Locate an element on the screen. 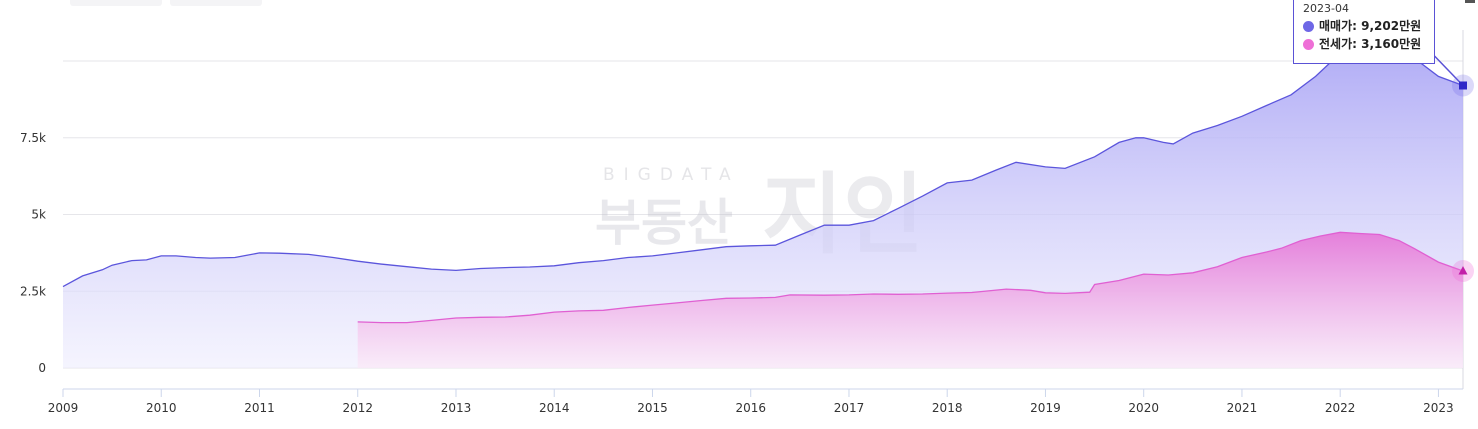  tooltip-row-jeonse: 전세가: 3,160만원 is located at coordinates (1368, 44).